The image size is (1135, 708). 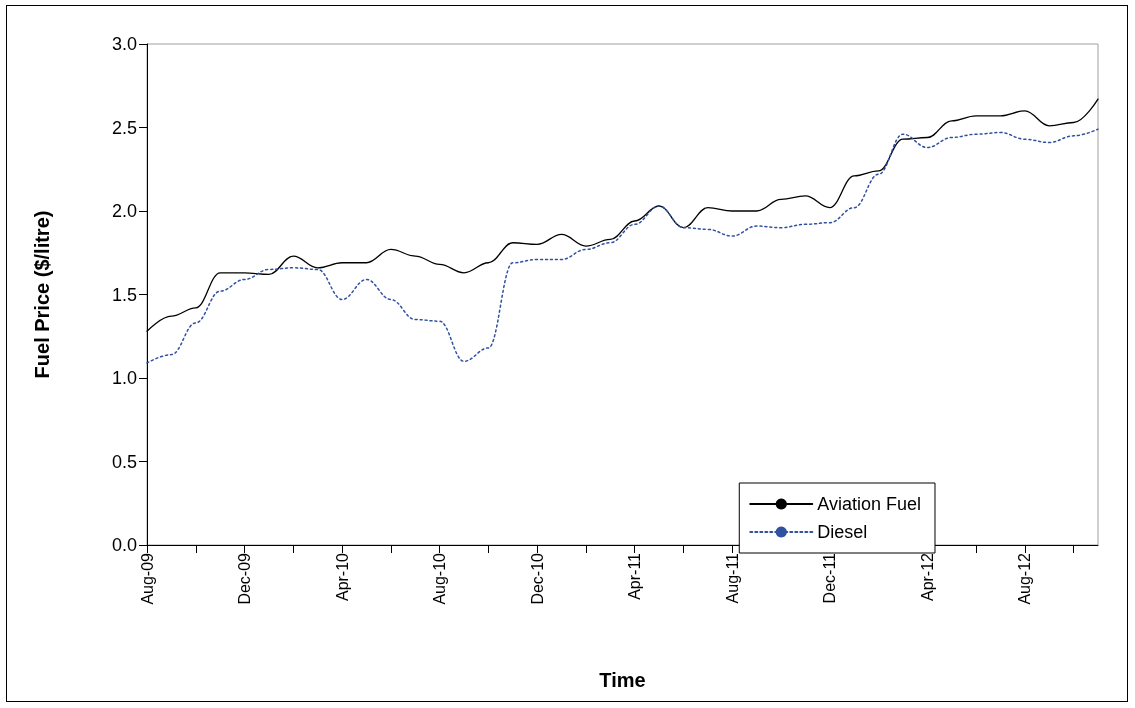 I want to click on legend-label: Diesel, so click(x=842, y=532).